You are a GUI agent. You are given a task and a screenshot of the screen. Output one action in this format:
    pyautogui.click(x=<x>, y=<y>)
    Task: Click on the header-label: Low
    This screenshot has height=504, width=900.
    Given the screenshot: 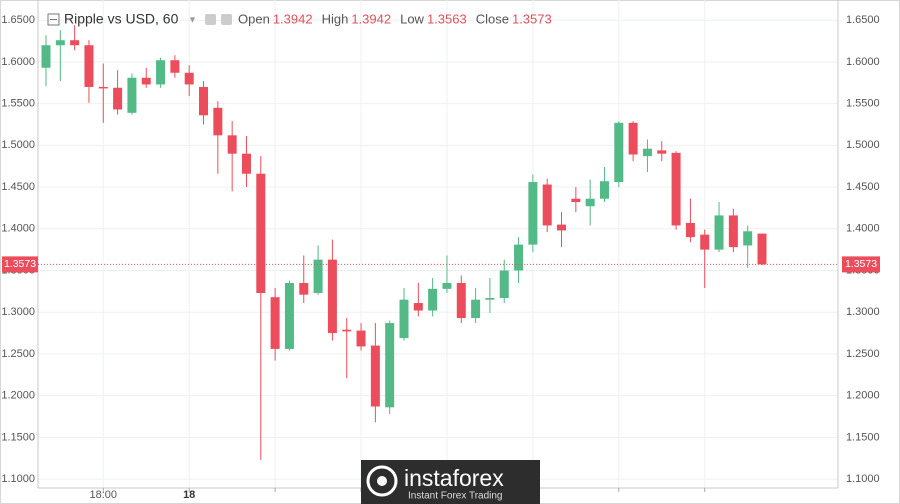 What is the action you would take?
    pyautogui.click(x=412, y=18)
    